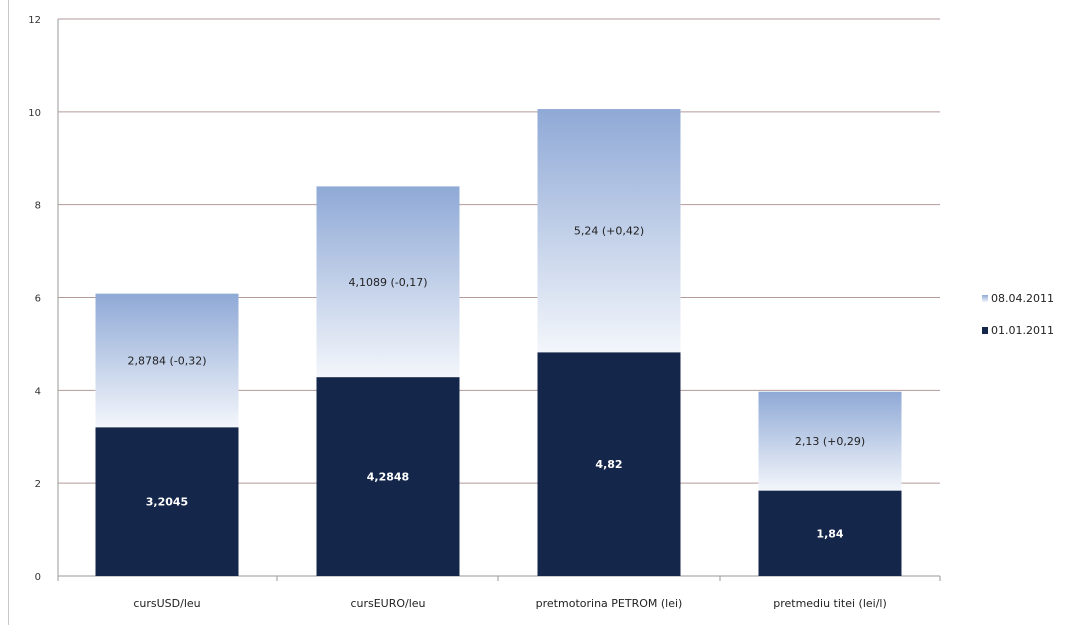  I want to click on data-label-08-04-2011: 5,24 (+0,42), so click(609, 231).